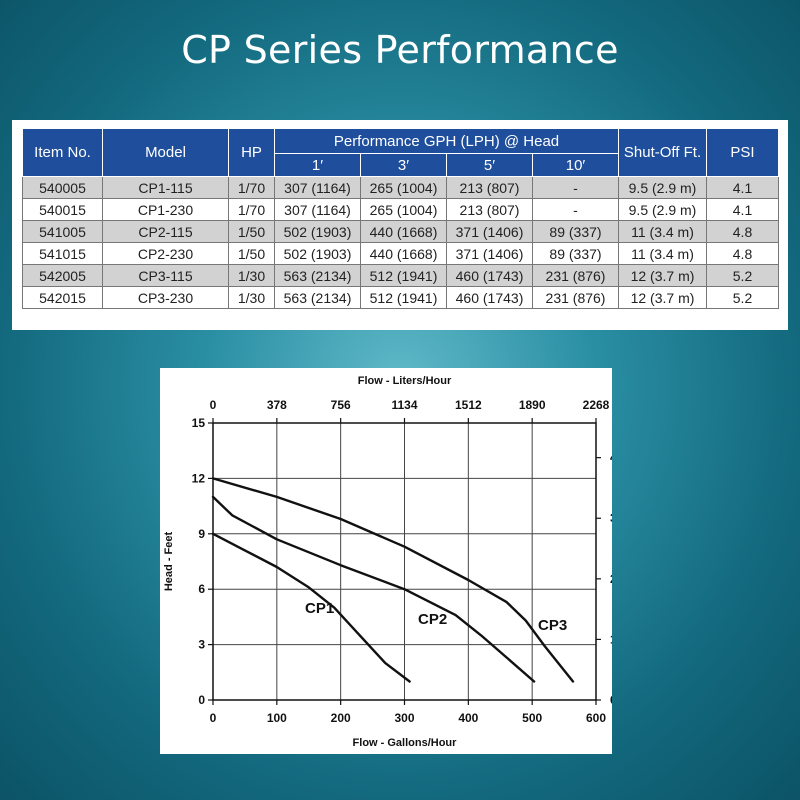 The height and width of the screenshot is (800, 800). I want to click on header-shutoff: Shut-Off Ft., so click(662, 152).